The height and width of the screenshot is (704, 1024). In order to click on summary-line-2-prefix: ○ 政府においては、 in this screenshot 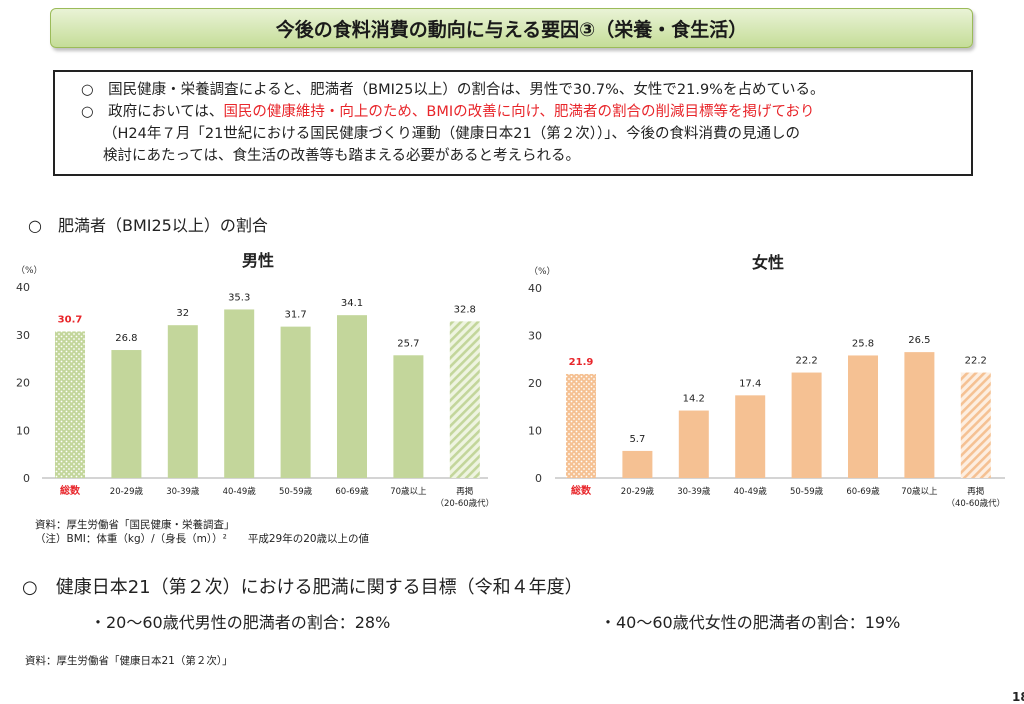, I will do `click(152, 112)`.